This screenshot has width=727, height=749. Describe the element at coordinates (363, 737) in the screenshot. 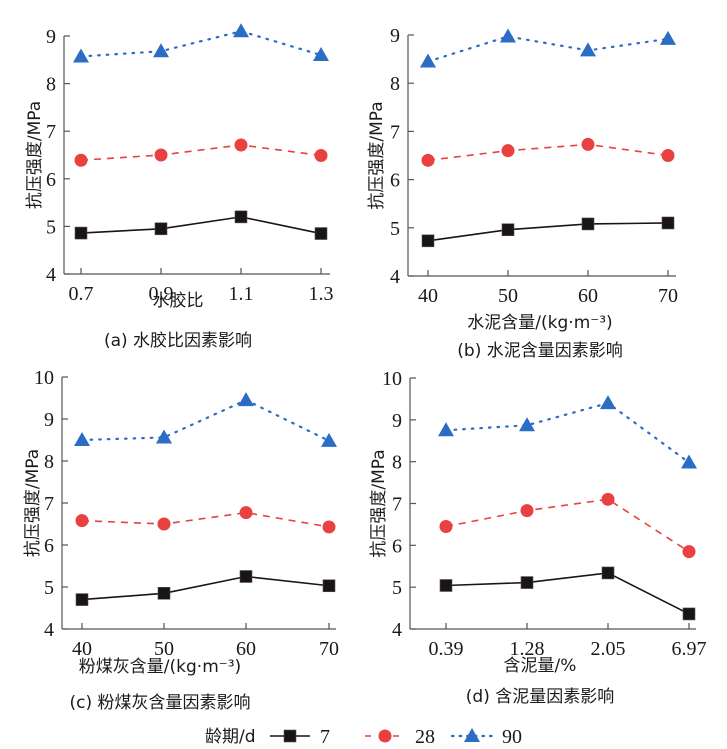

I see `legend: 龄期/d 7 28 90` at that location.